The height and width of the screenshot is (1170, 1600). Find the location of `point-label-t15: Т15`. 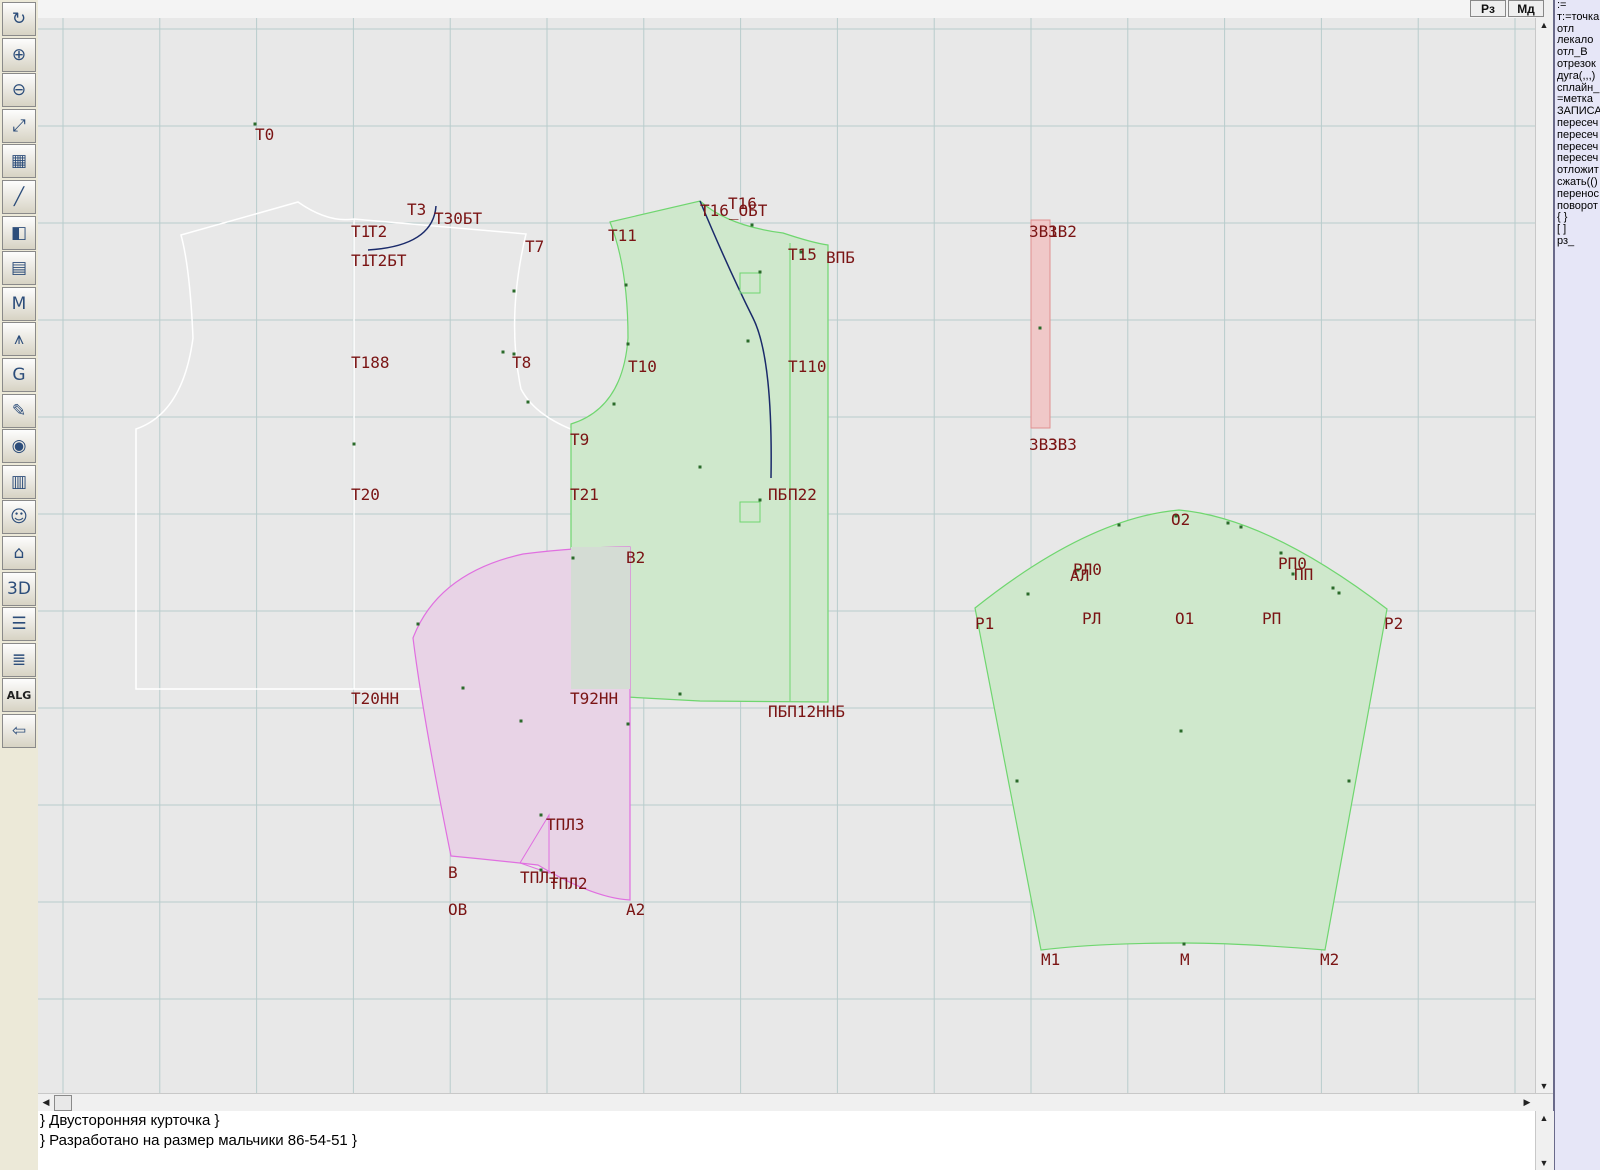

point-label-t15: Т15 is located at coordinates (802, 254).